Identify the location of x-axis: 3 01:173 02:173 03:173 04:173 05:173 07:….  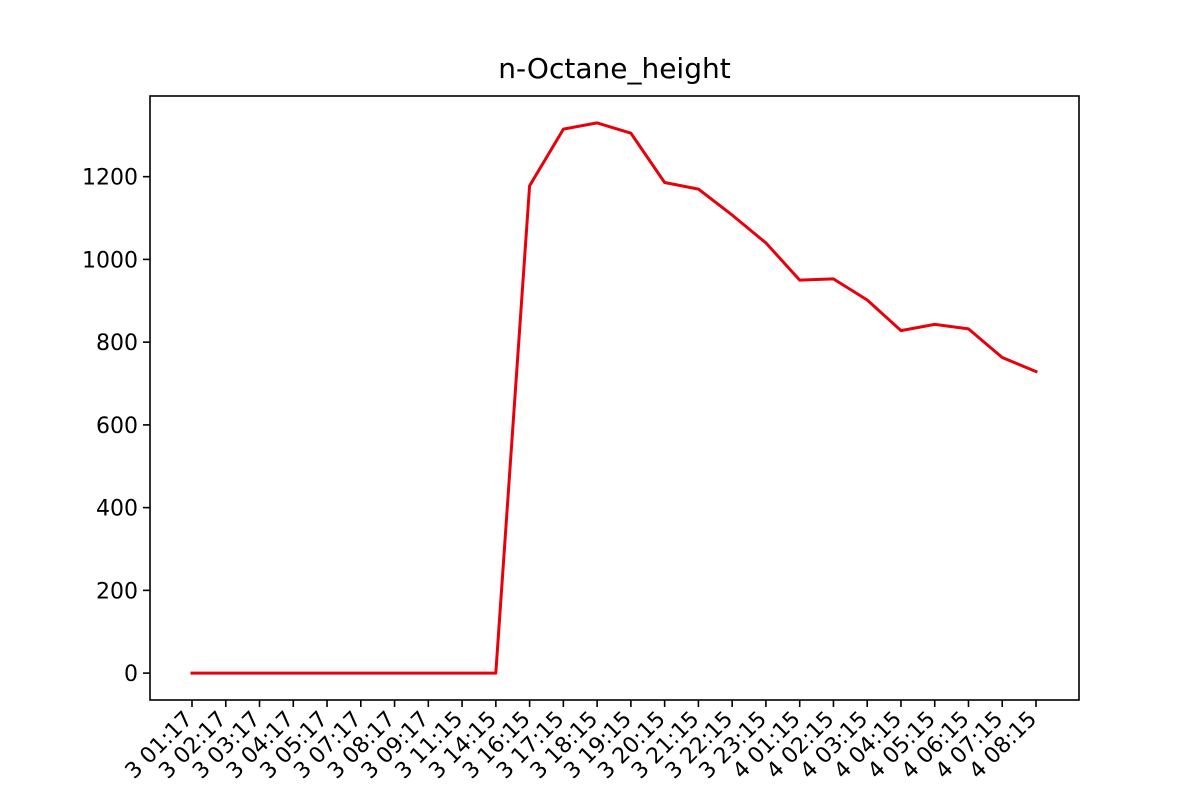
(581, 742).